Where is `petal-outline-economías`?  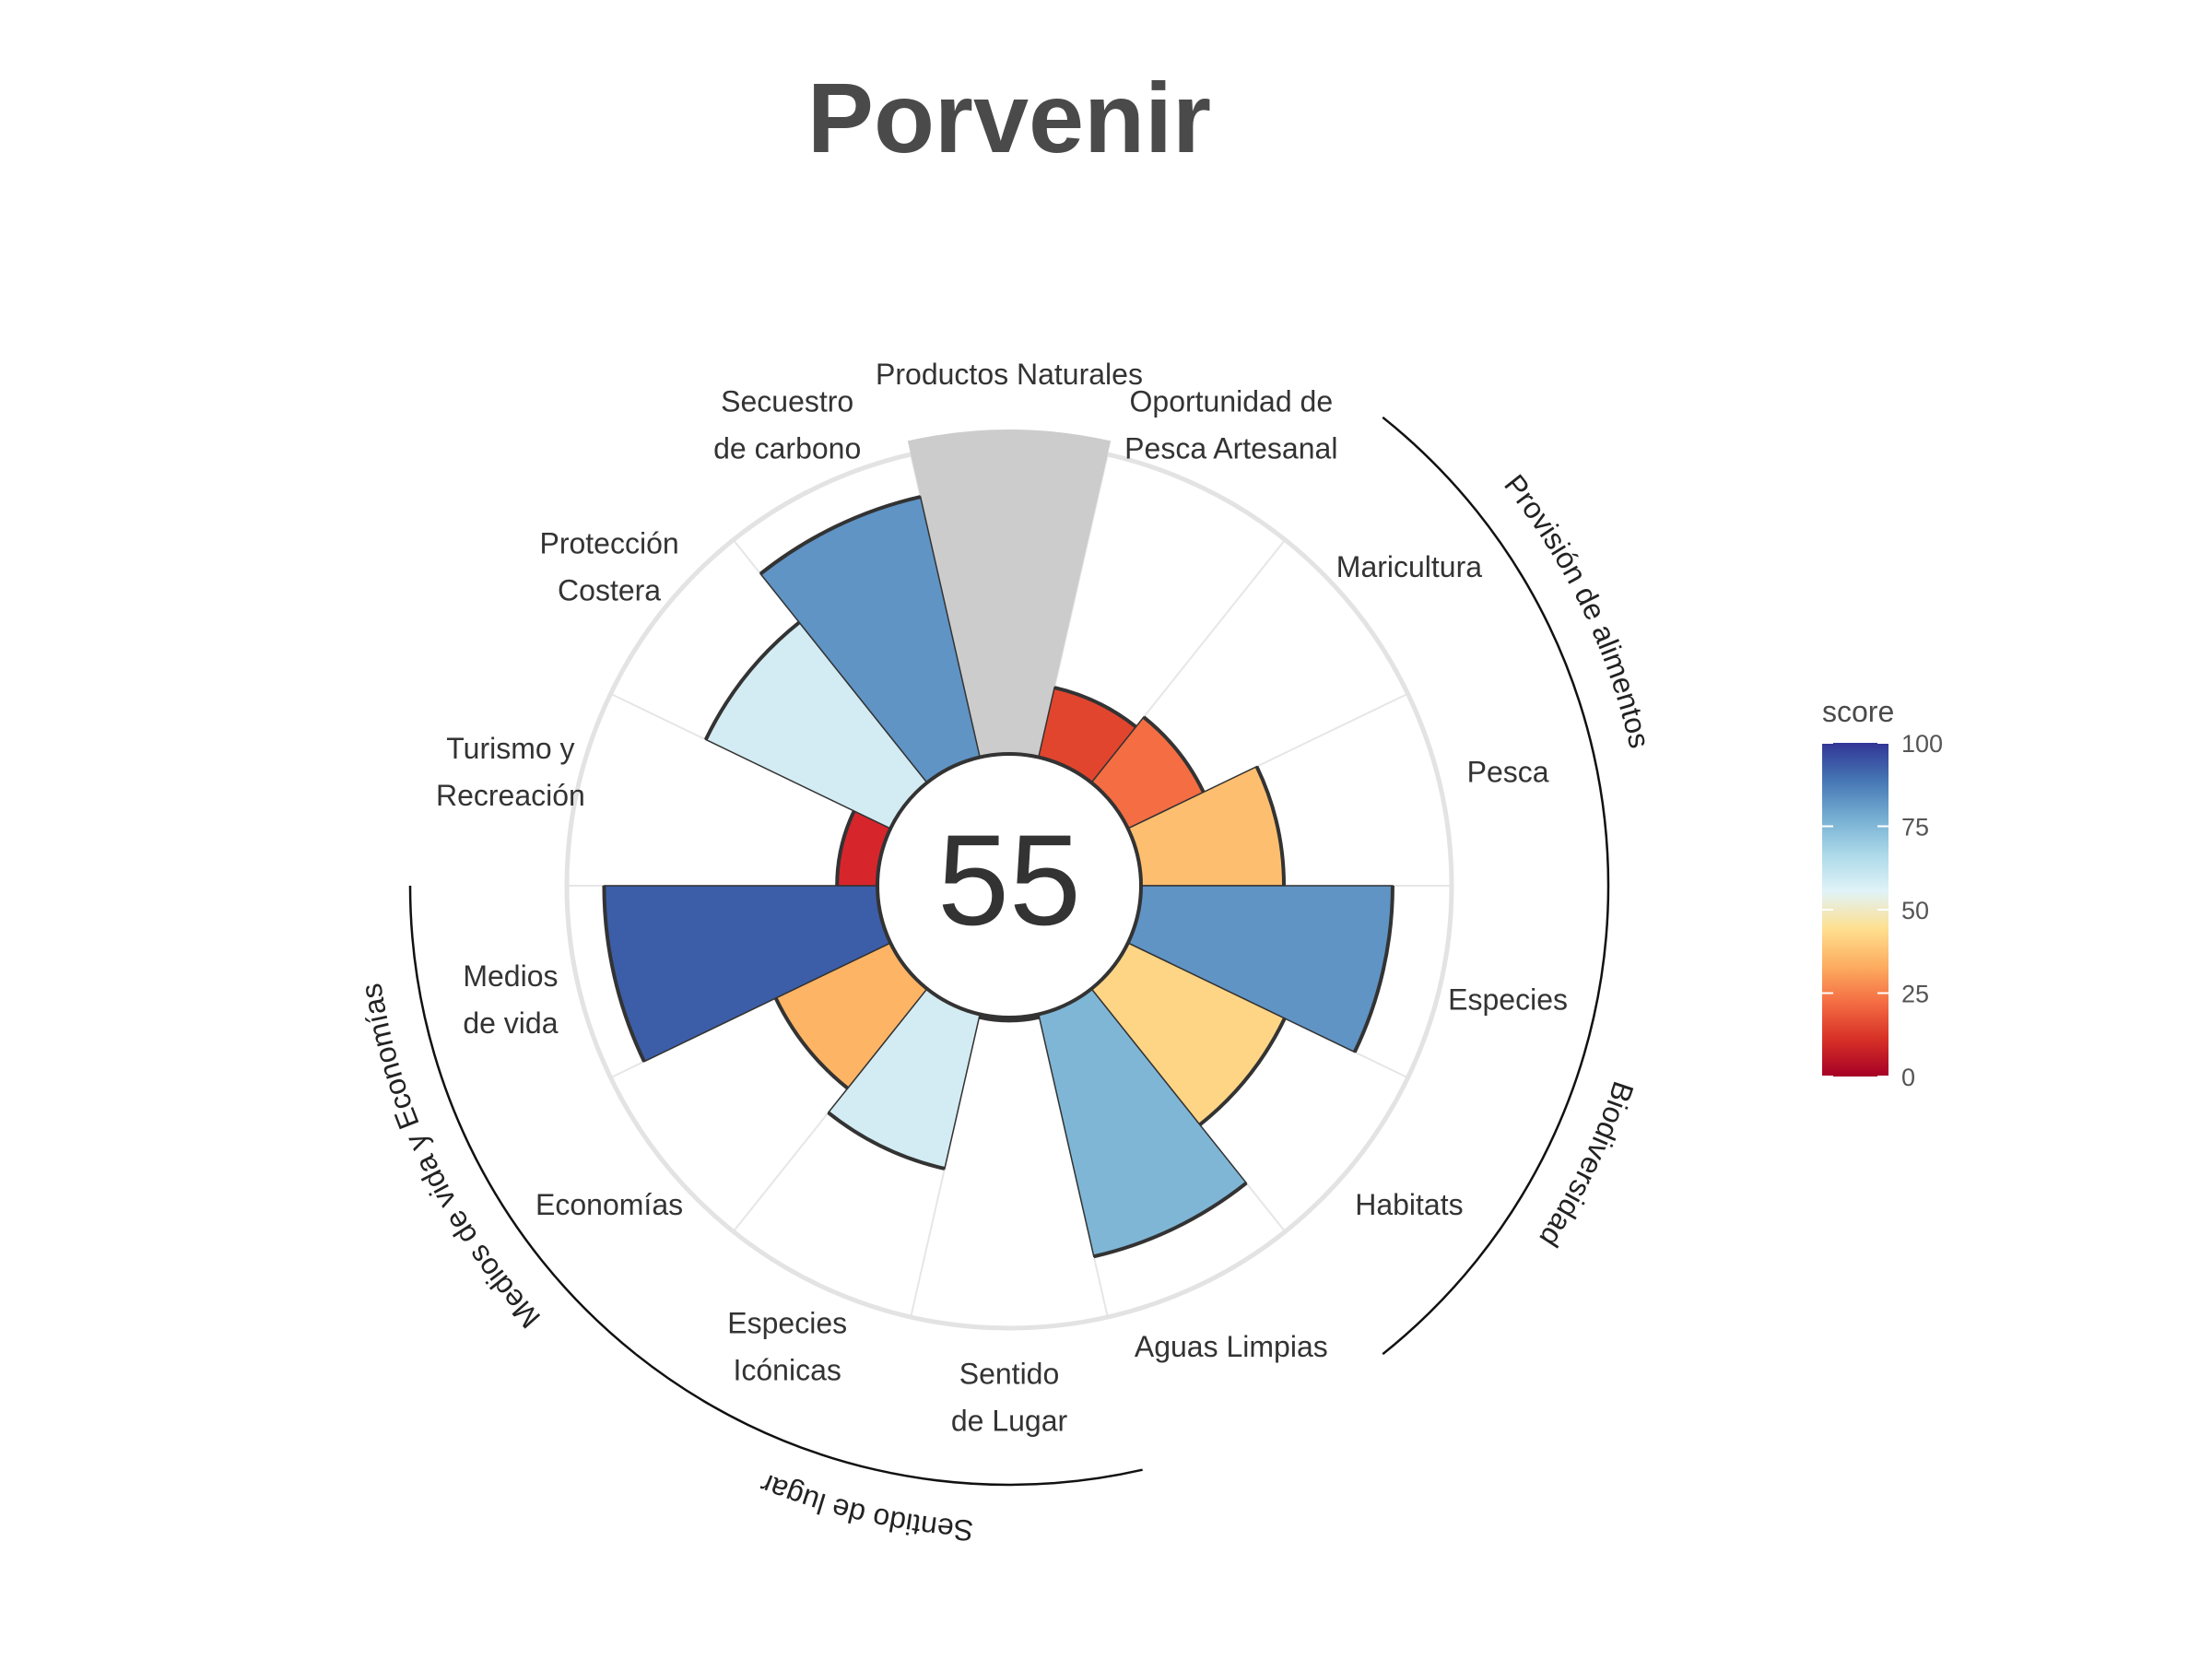
petal-outline-economías is located at coordinates (811, 1043).